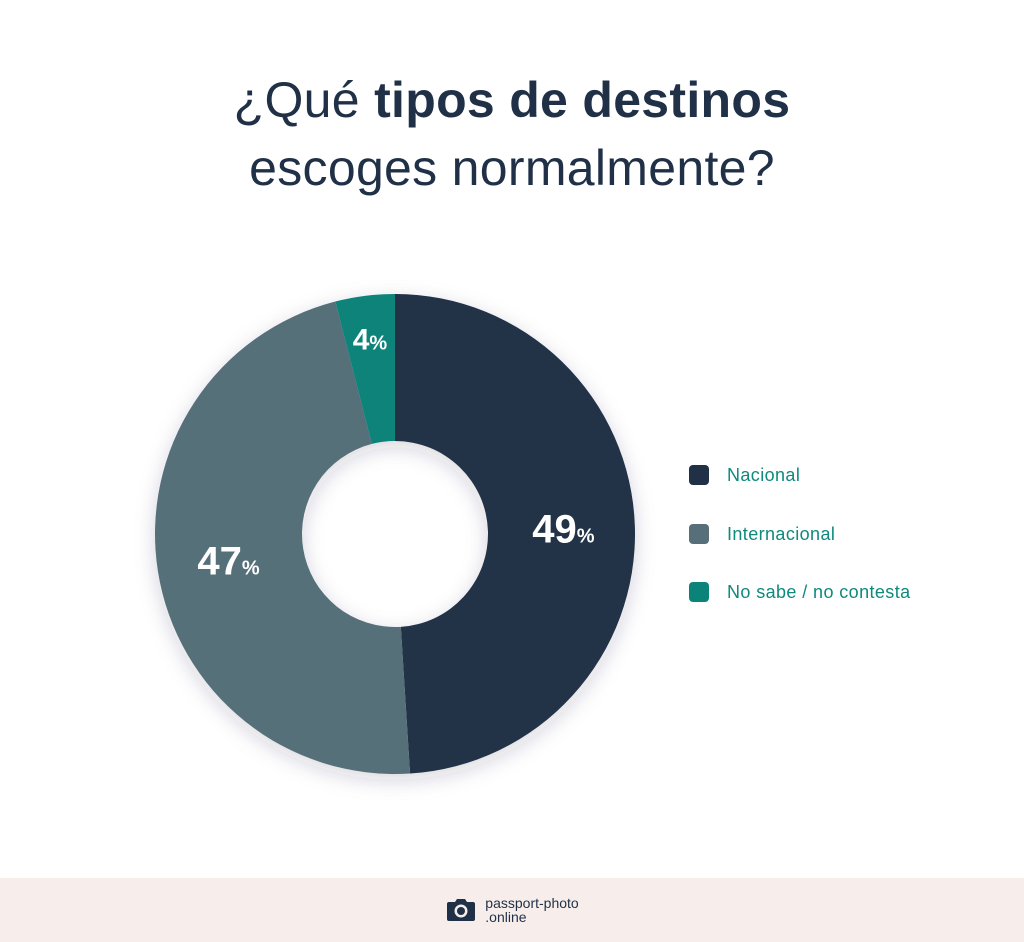 The image size is (1024, 942). I want to click on slice-labels: 49% 47% 4%, so click(395, 454).